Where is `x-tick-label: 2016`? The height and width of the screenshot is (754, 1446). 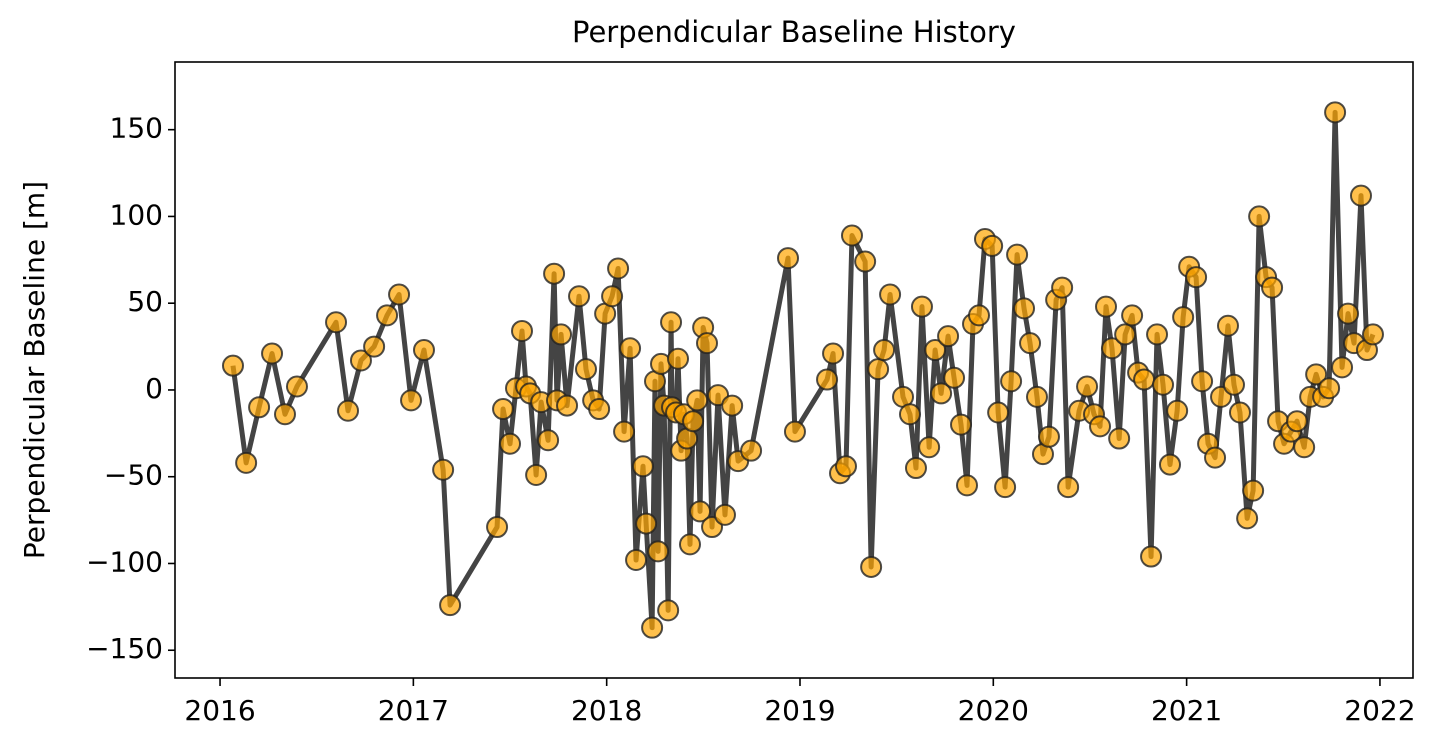
x-tick-label: 2016 is located at coordinates (219, 710).